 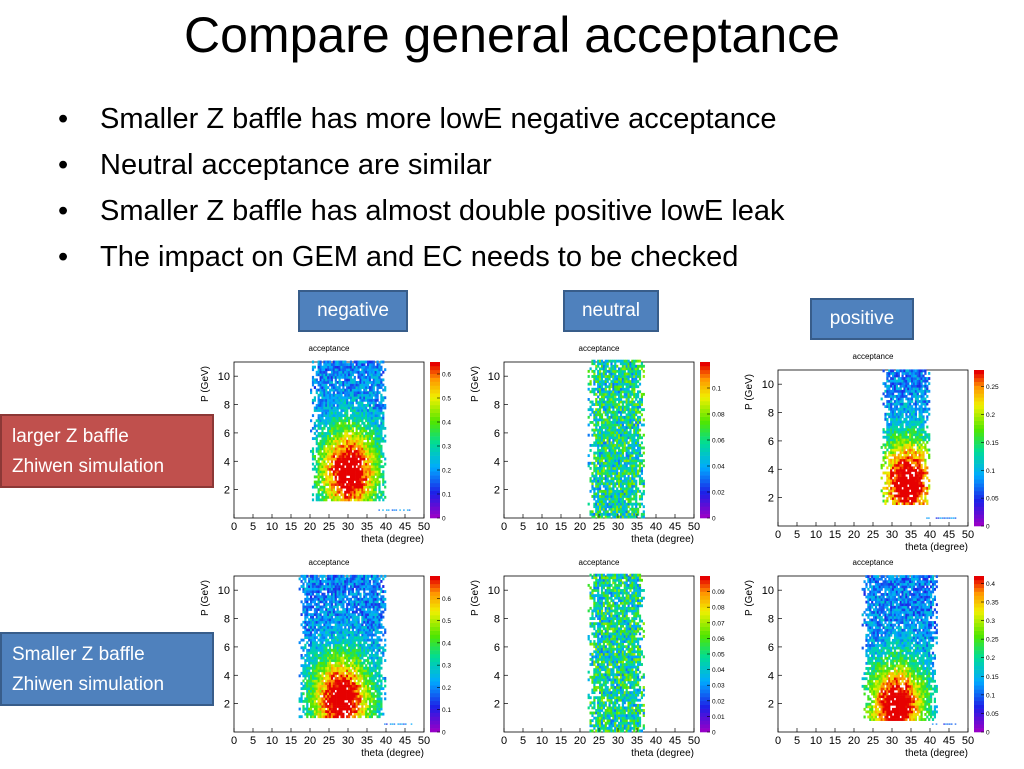 I want to click on color-bar, so click(x=979, y=448).